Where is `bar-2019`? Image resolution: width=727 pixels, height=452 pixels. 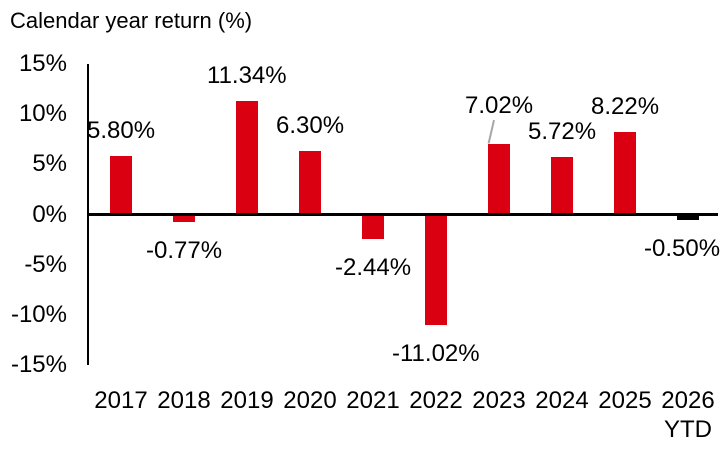 bar-2019 is located at coordinates (247, 157).